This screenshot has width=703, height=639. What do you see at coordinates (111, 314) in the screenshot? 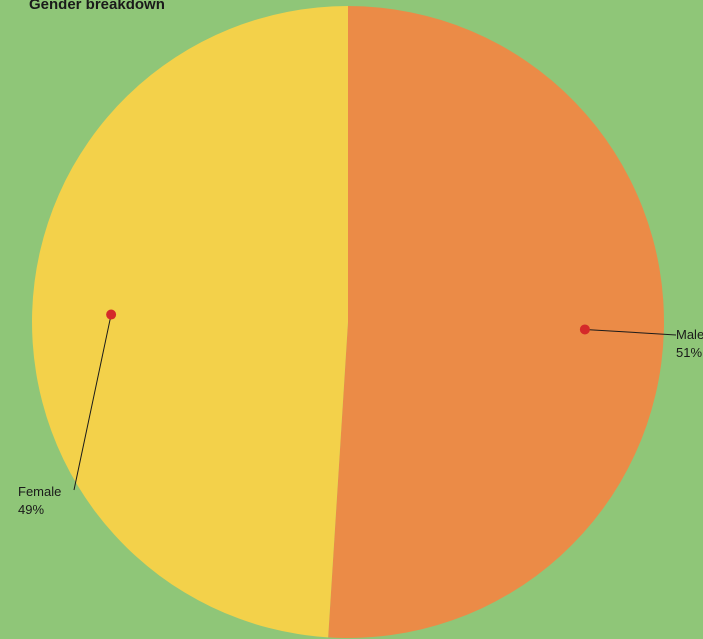
I see `label-marker-female` at bounding box center [111, 314].